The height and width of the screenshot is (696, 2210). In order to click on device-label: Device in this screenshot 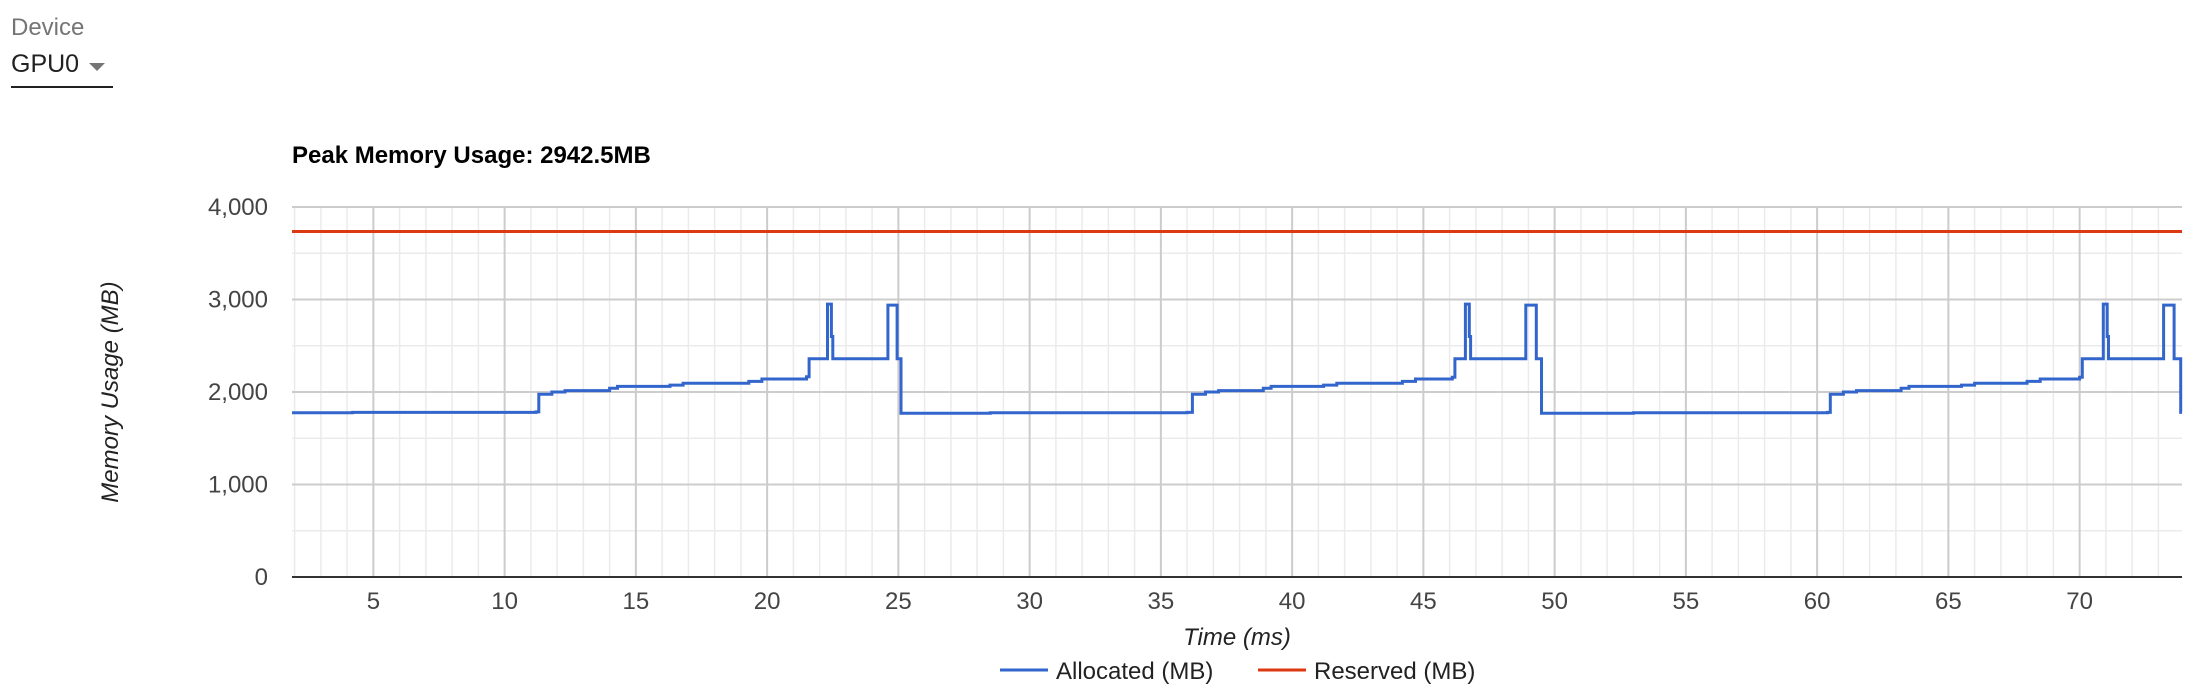, I will do `click(48, 27)`.